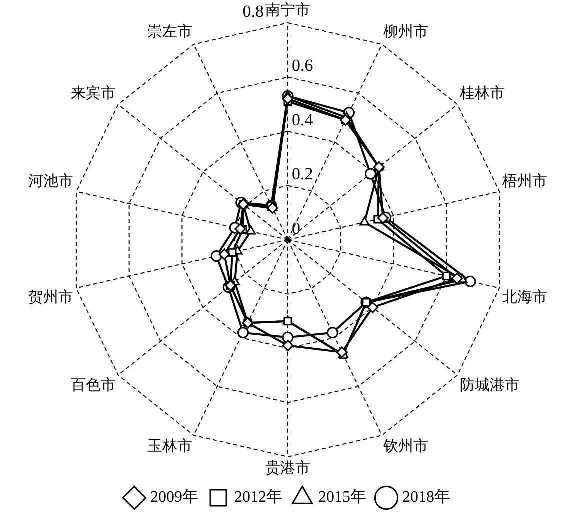 The width and height of the screenshot is (577, 520). Describe the element at coordinates (303, 174) in the screenshot. I see `y-tick-label: 0.2` at that location.